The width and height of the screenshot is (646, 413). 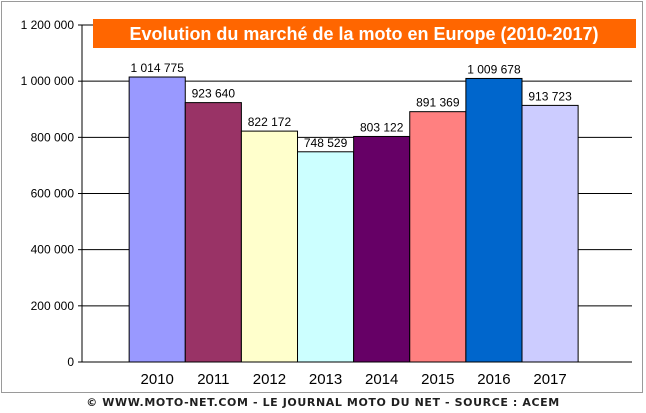 I want to click on y-tick-label: 400 000, so click(x=53, y=250).